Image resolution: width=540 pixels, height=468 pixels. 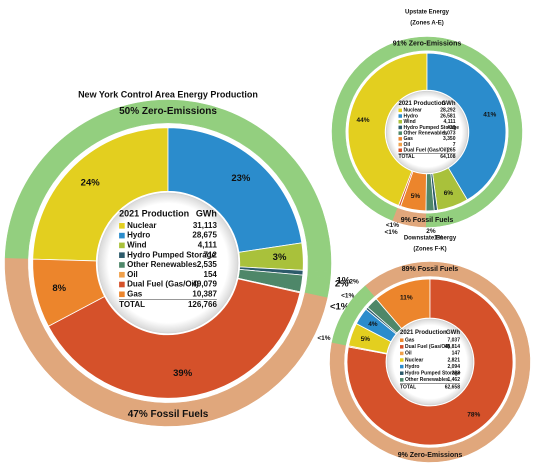 I want to click on total-value: 62,658, so click(x=453, y=387).